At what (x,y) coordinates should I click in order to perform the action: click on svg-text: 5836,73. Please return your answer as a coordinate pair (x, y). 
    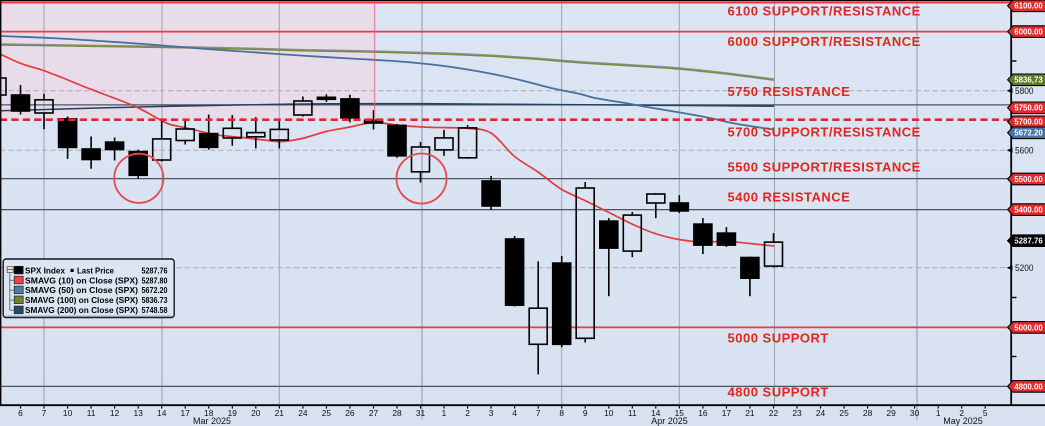
    Looking at the image, I should click on (1028, 80).